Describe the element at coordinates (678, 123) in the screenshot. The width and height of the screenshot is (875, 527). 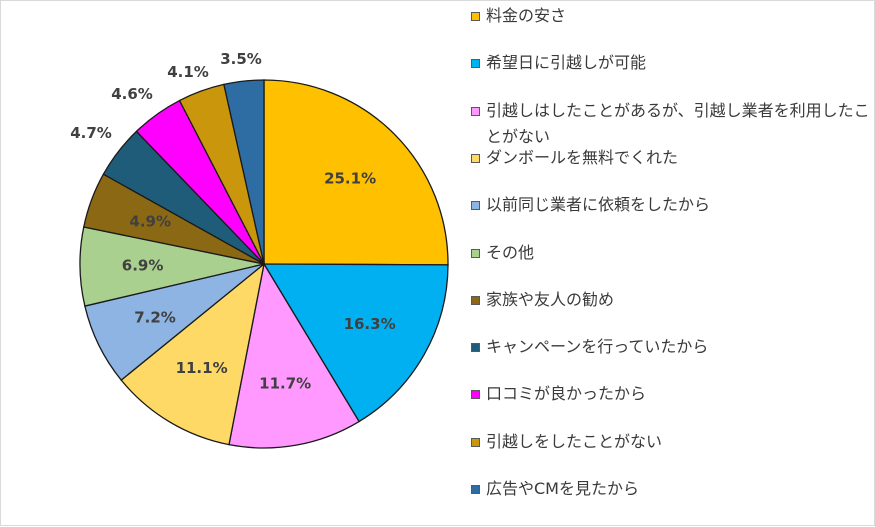
I see `legend-label: 引越しはしたことがあるが、引越し業者を利用したことがない` at that location.